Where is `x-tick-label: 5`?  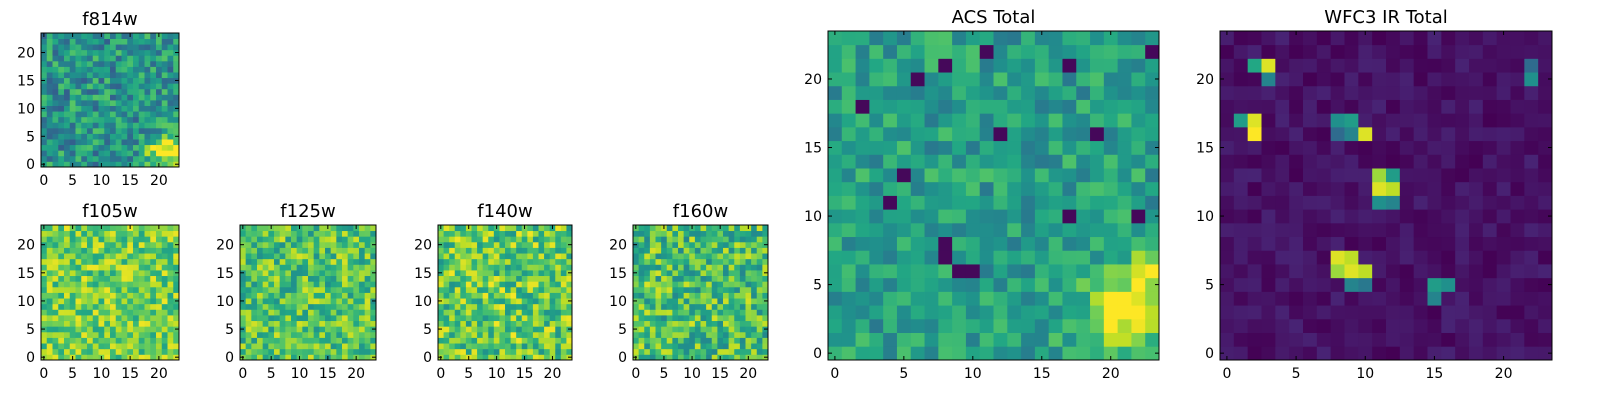 x-tick-label: 5 is located at coordinates (72, 181).